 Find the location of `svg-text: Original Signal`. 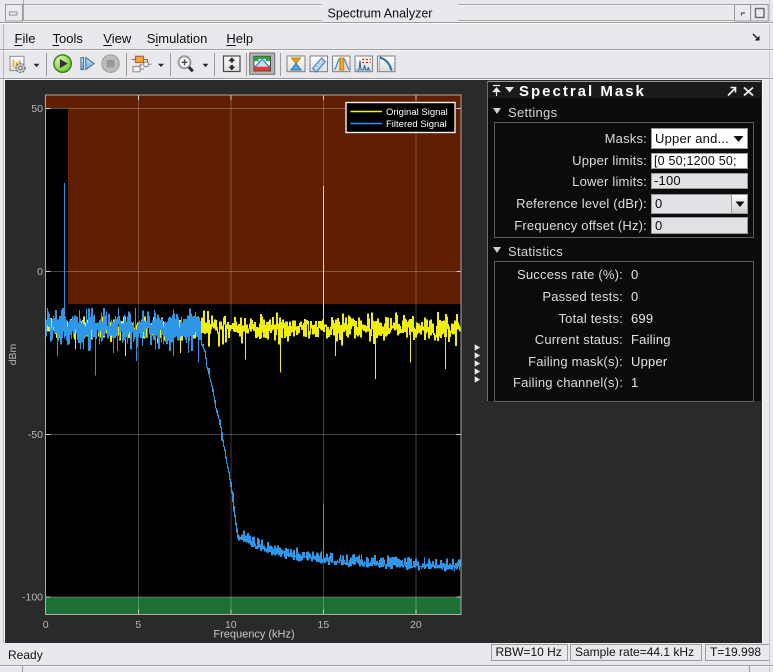

svg-text: Original Signal is located at coordinates (417, 112).